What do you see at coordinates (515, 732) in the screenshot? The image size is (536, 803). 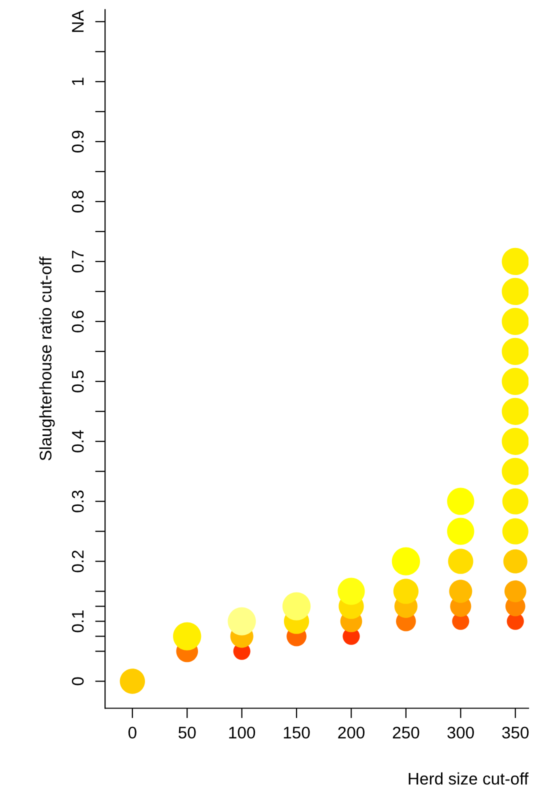 I see `x-tick-label: 350` at bounding box center [515, 732].